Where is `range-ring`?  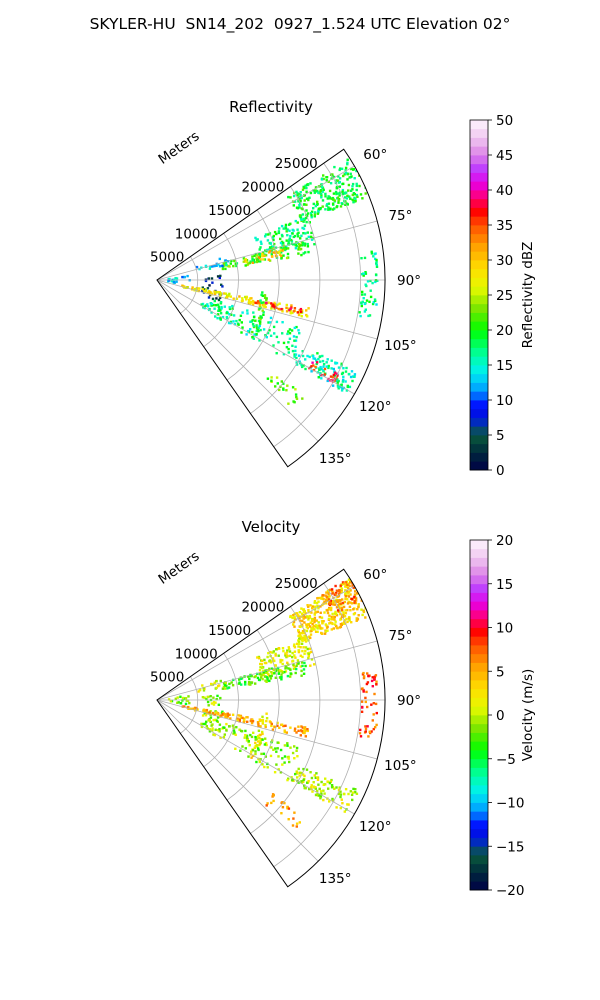 range-ring is located at coordinates (285, 300).